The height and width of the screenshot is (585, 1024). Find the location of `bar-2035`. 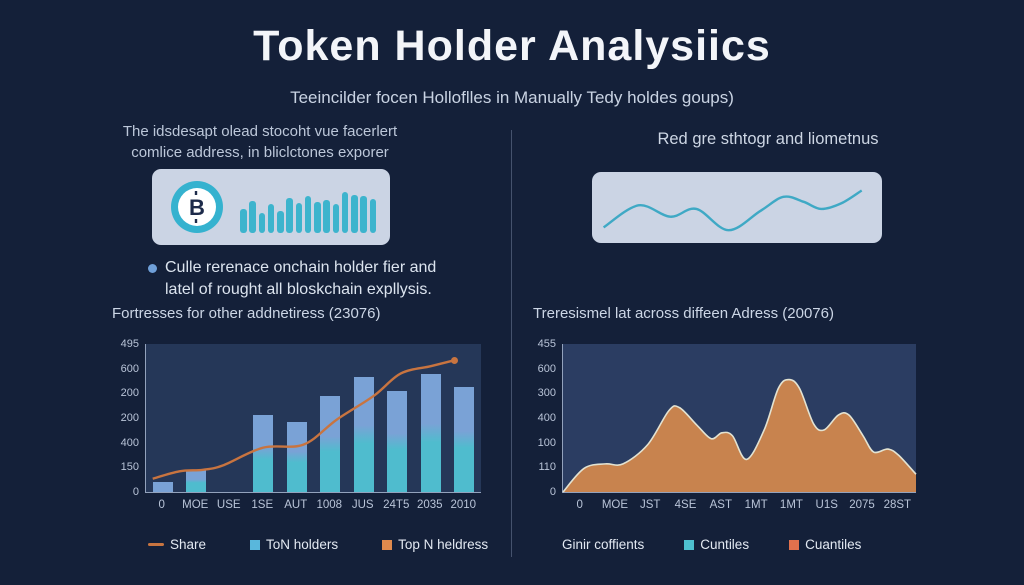

bar-2035 is located at coordinates (430, 432).